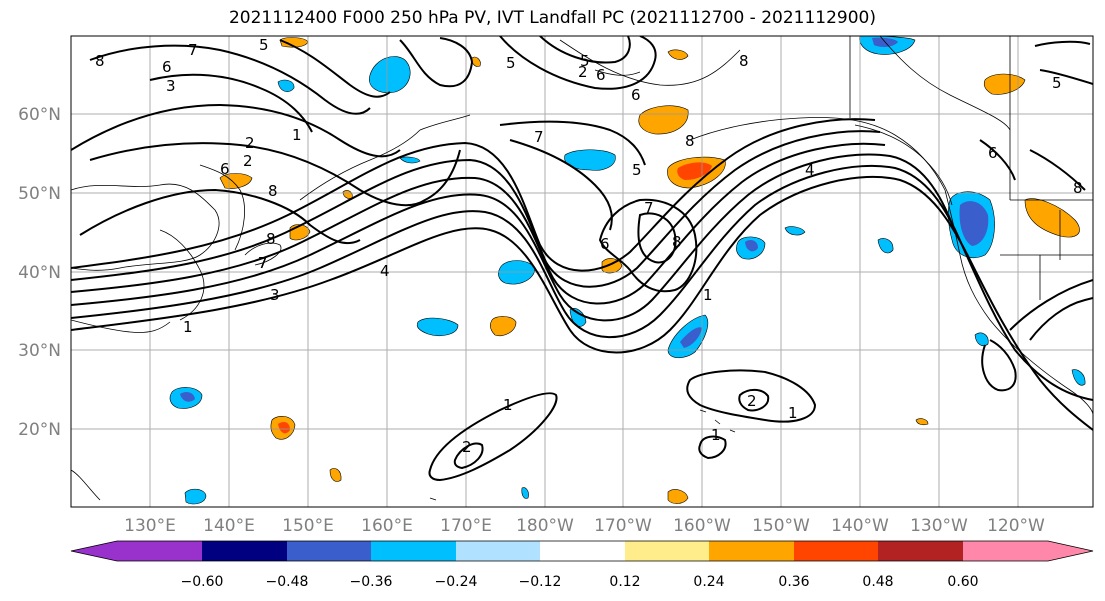 The width and height of the screenshot is (1105, 601). Describe the element at coordinates (39, 194) in the screenshot. I see `lat-label: 50°N` at that location.